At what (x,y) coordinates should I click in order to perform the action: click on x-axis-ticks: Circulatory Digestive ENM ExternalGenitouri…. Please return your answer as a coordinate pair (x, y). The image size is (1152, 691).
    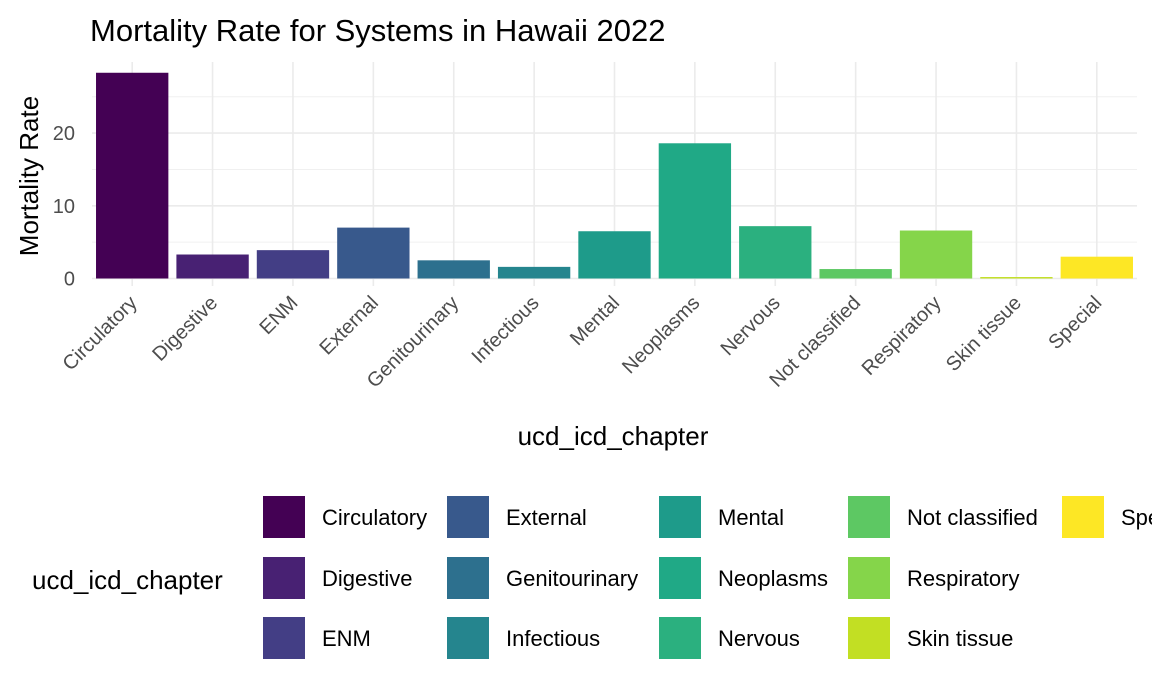
    Looking at the image, I should click on (583, 342).